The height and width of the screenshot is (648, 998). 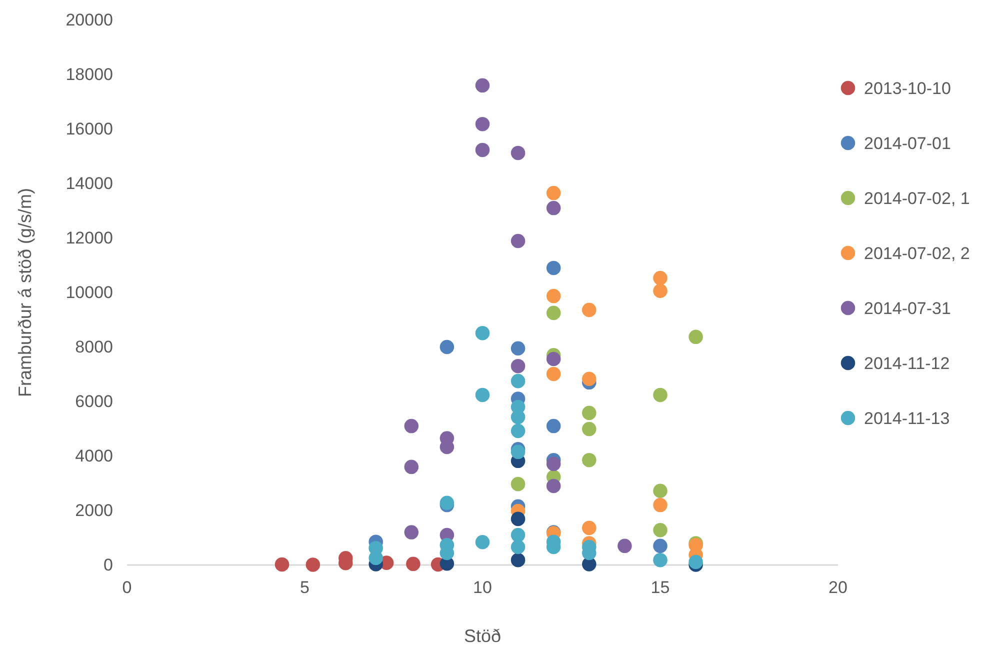 I want to click on x-tick-label: 0, so click(x=127, y=588).